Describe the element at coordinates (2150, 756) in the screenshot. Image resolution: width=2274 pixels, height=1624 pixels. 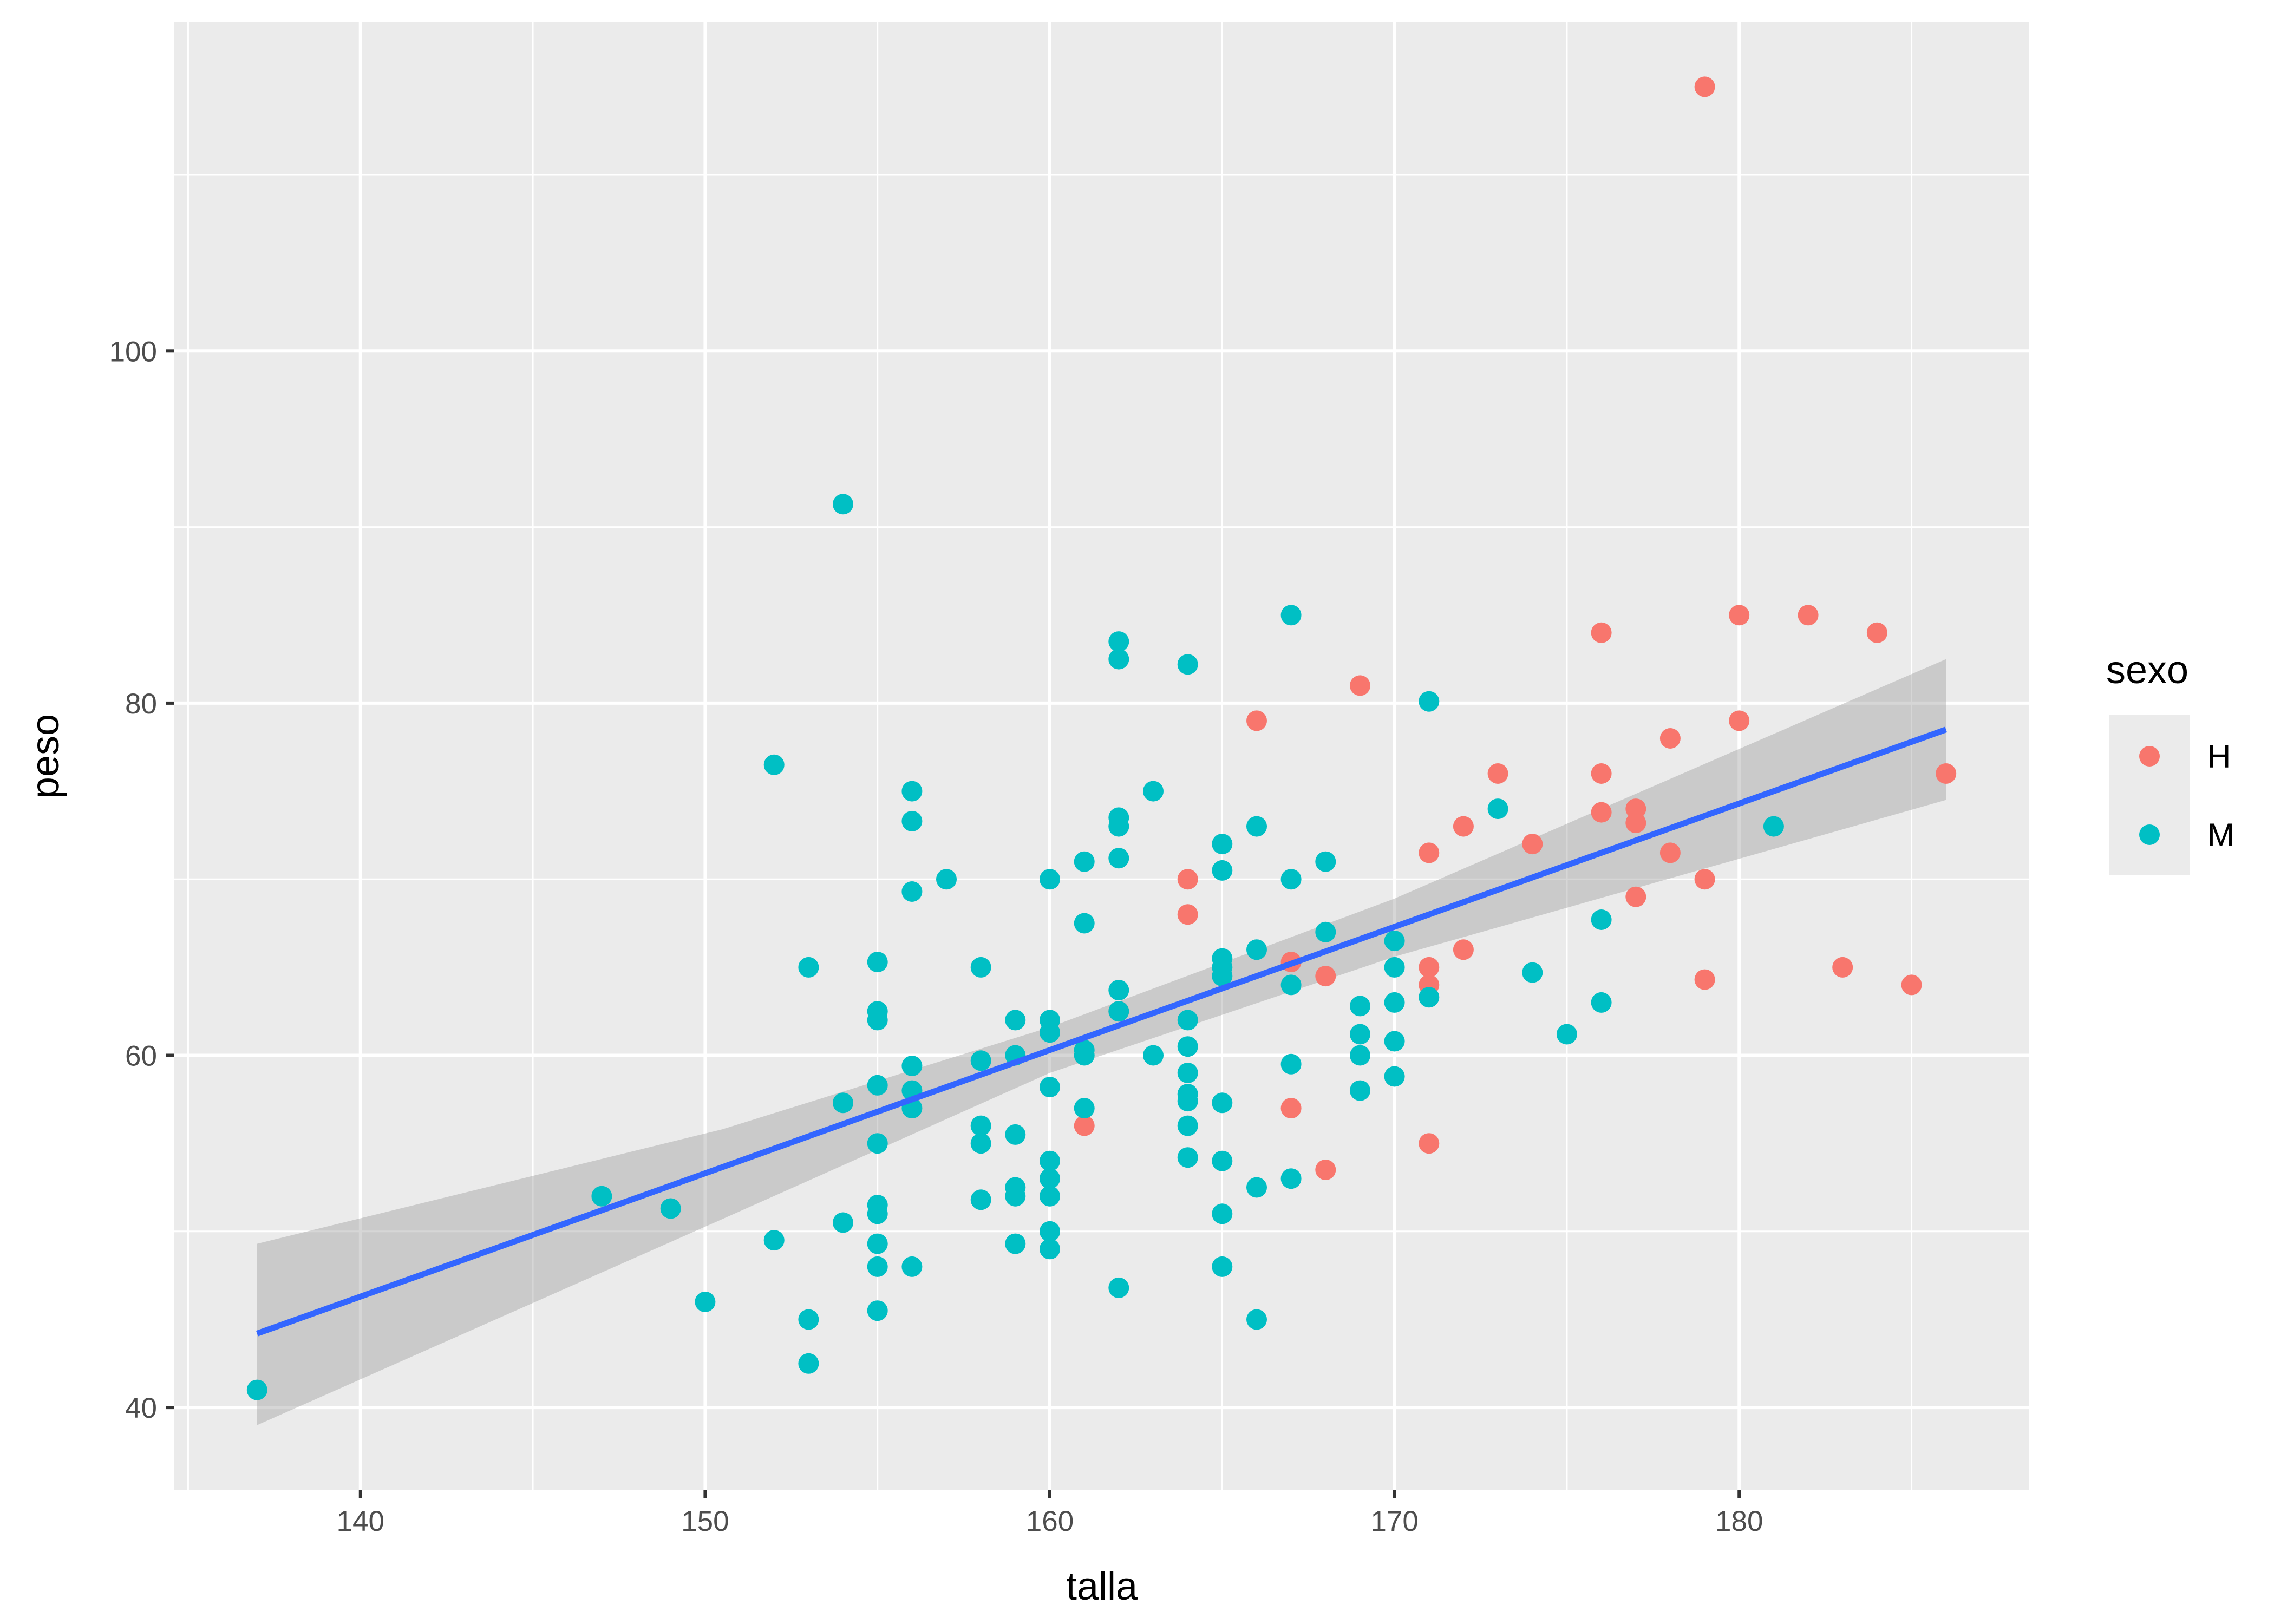
I see `legend-key-h` at that location.